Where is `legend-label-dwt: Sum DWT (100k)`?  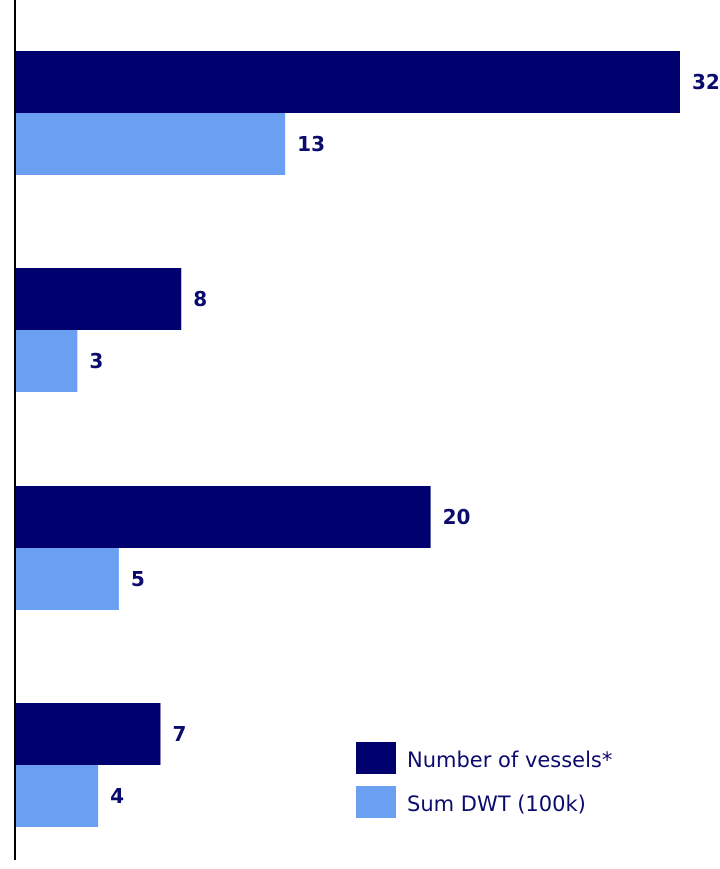
legend-label-dwt: Sum DWT (100k) is located at coordinates (496, 804).